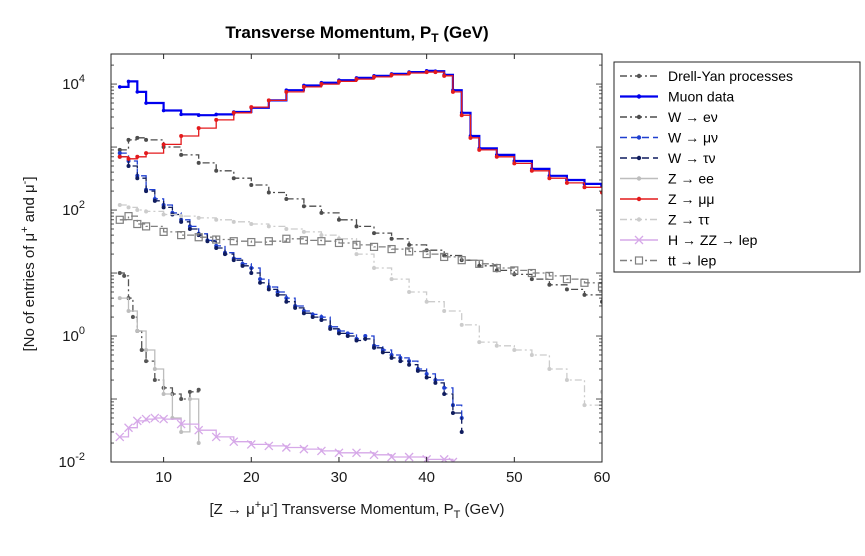 Image resolution: width=865 pixels, height=556 pixels. What do you see at coordinates (426, 477) in the screenshot?
I see `x-tick-label: 40` at bounding box center [426, 477].